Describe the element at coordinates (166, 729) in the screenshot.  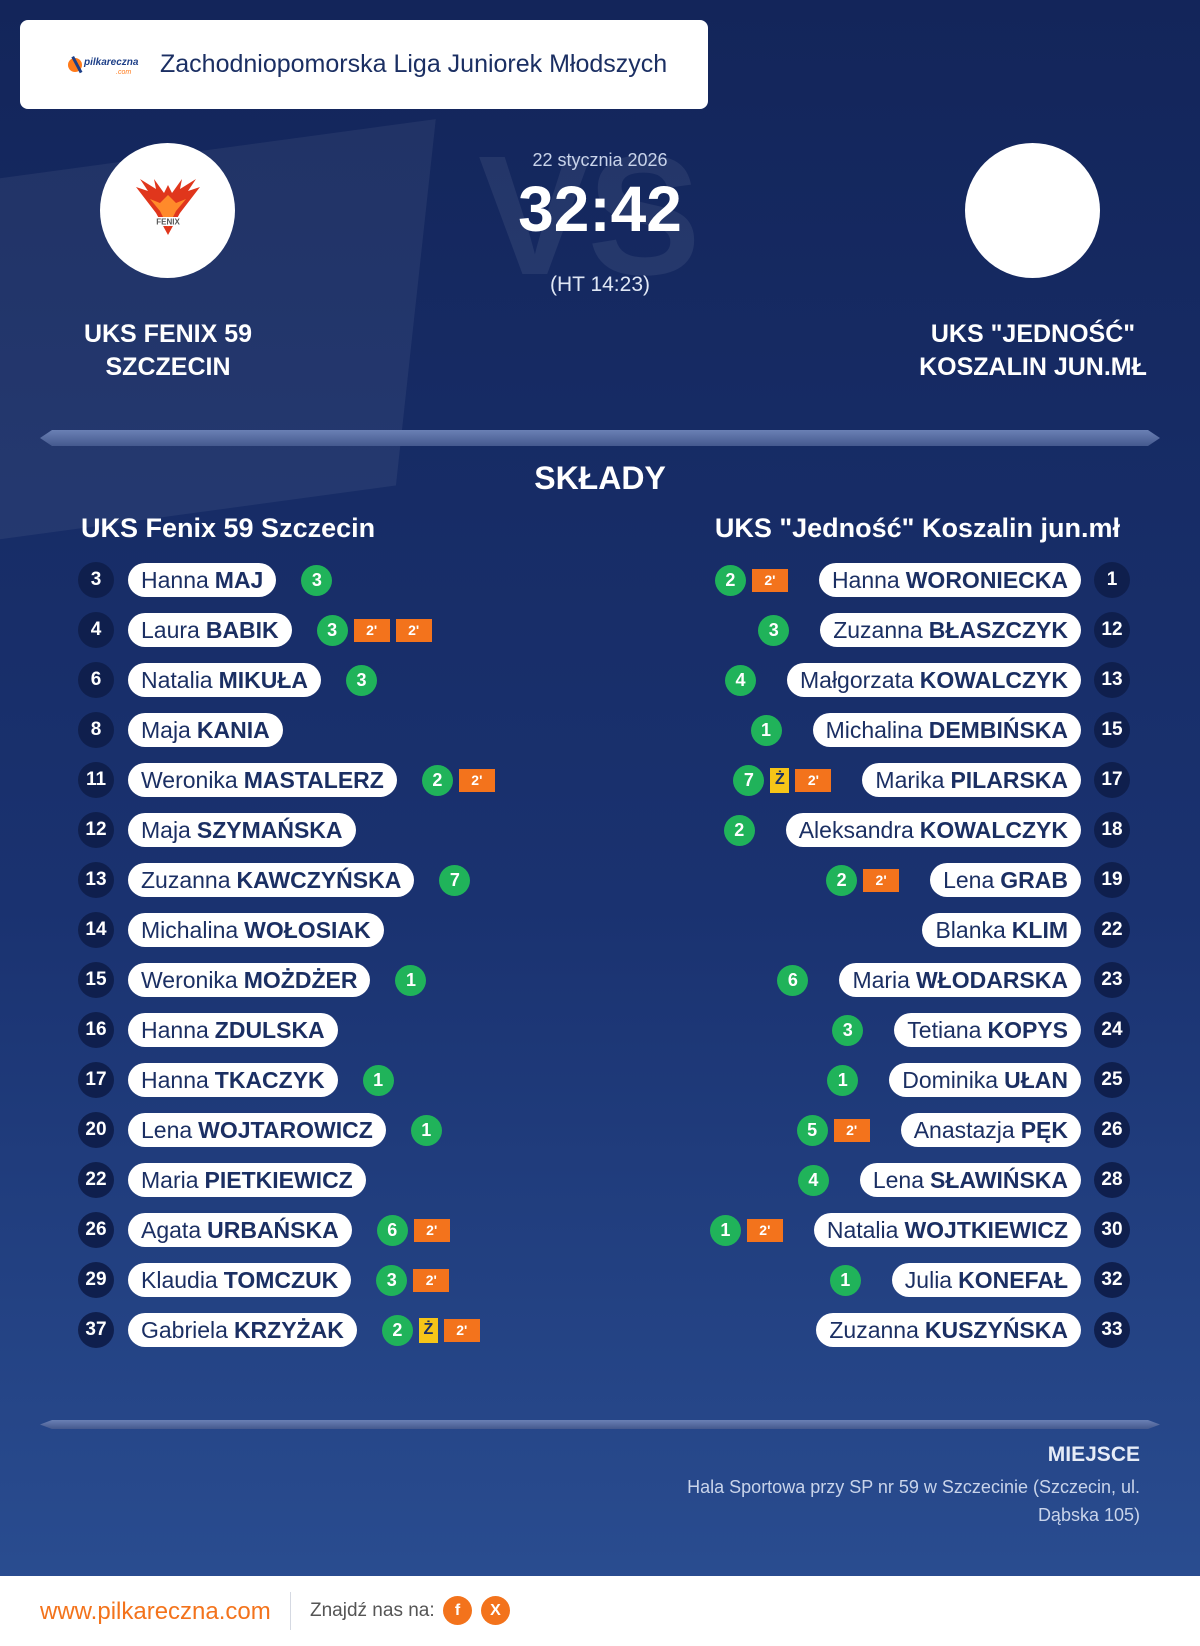
I see `player-first-name: Maja` at that location.